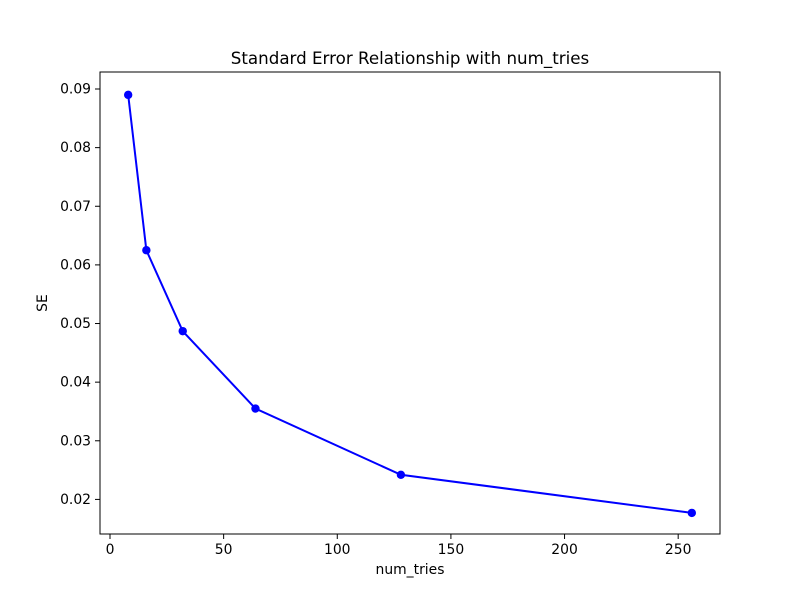 This screenshot has width=800, height=600. Describe the element at coordinates (75, 265) in the screenshot. I see `y-tick-label: 0.06` at that location.